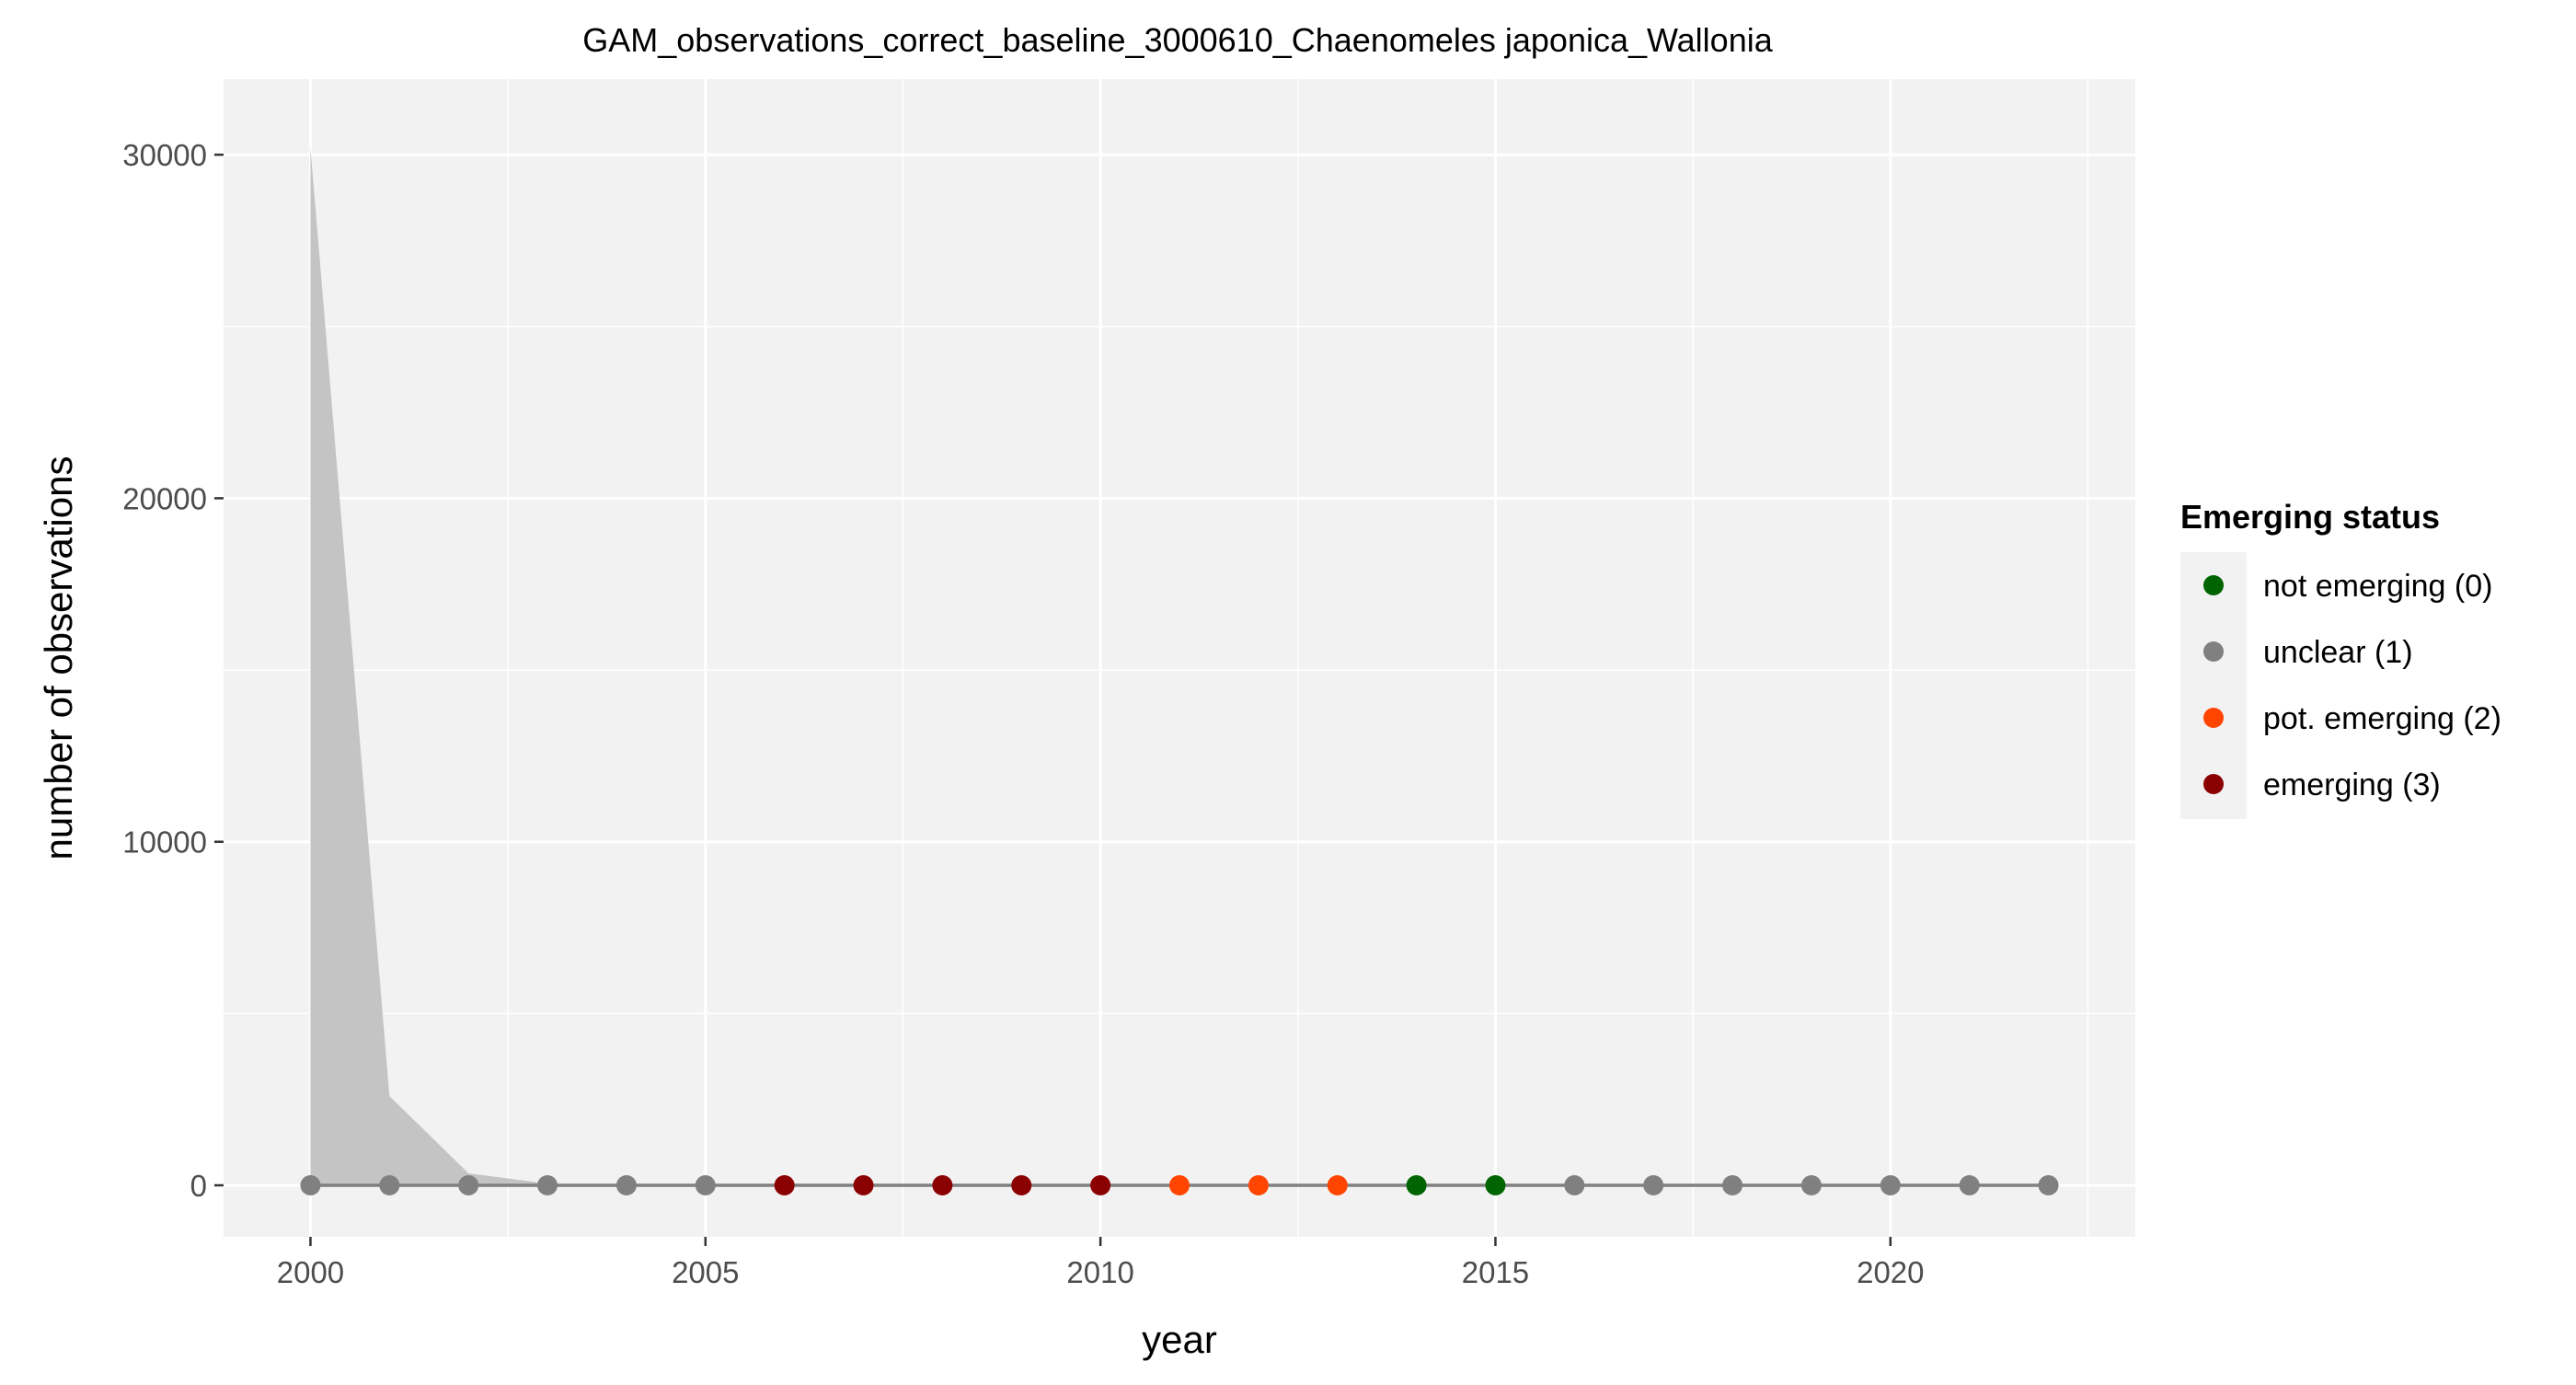  I want to click on y-tick-label: 0, so click(198, 1186).